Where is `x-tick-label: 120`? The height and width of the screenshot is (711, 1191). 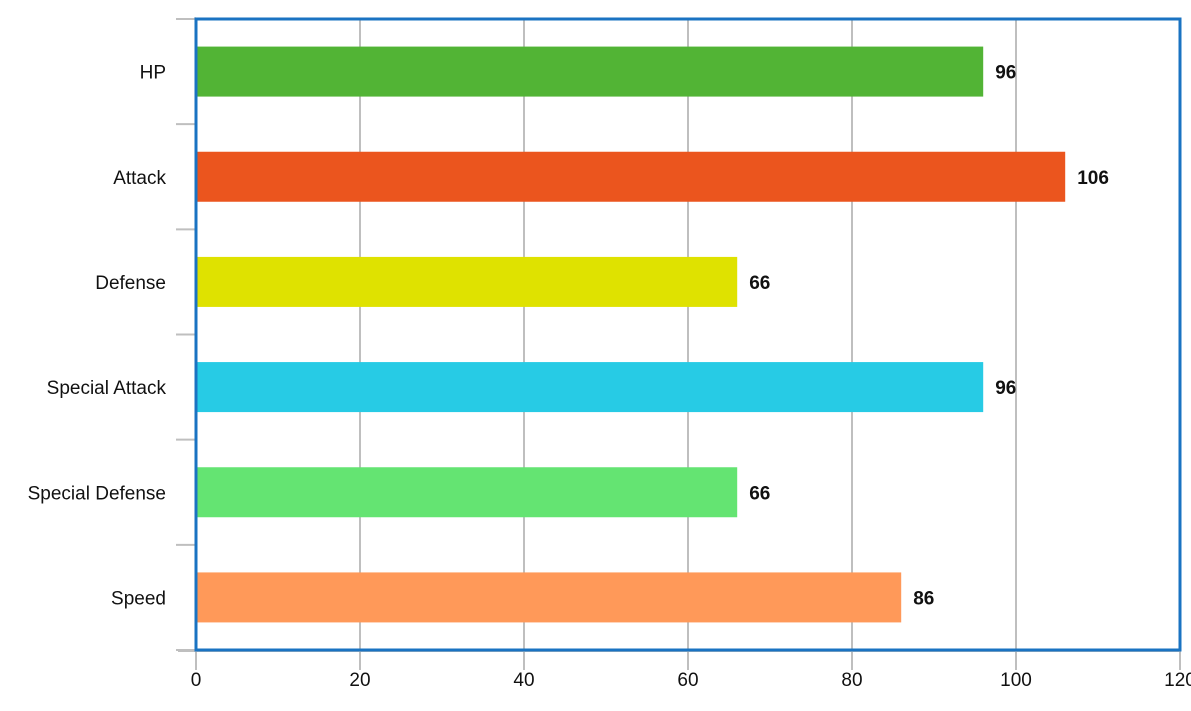
x-tick-label: 120 is located at coordinates (1177, 680).